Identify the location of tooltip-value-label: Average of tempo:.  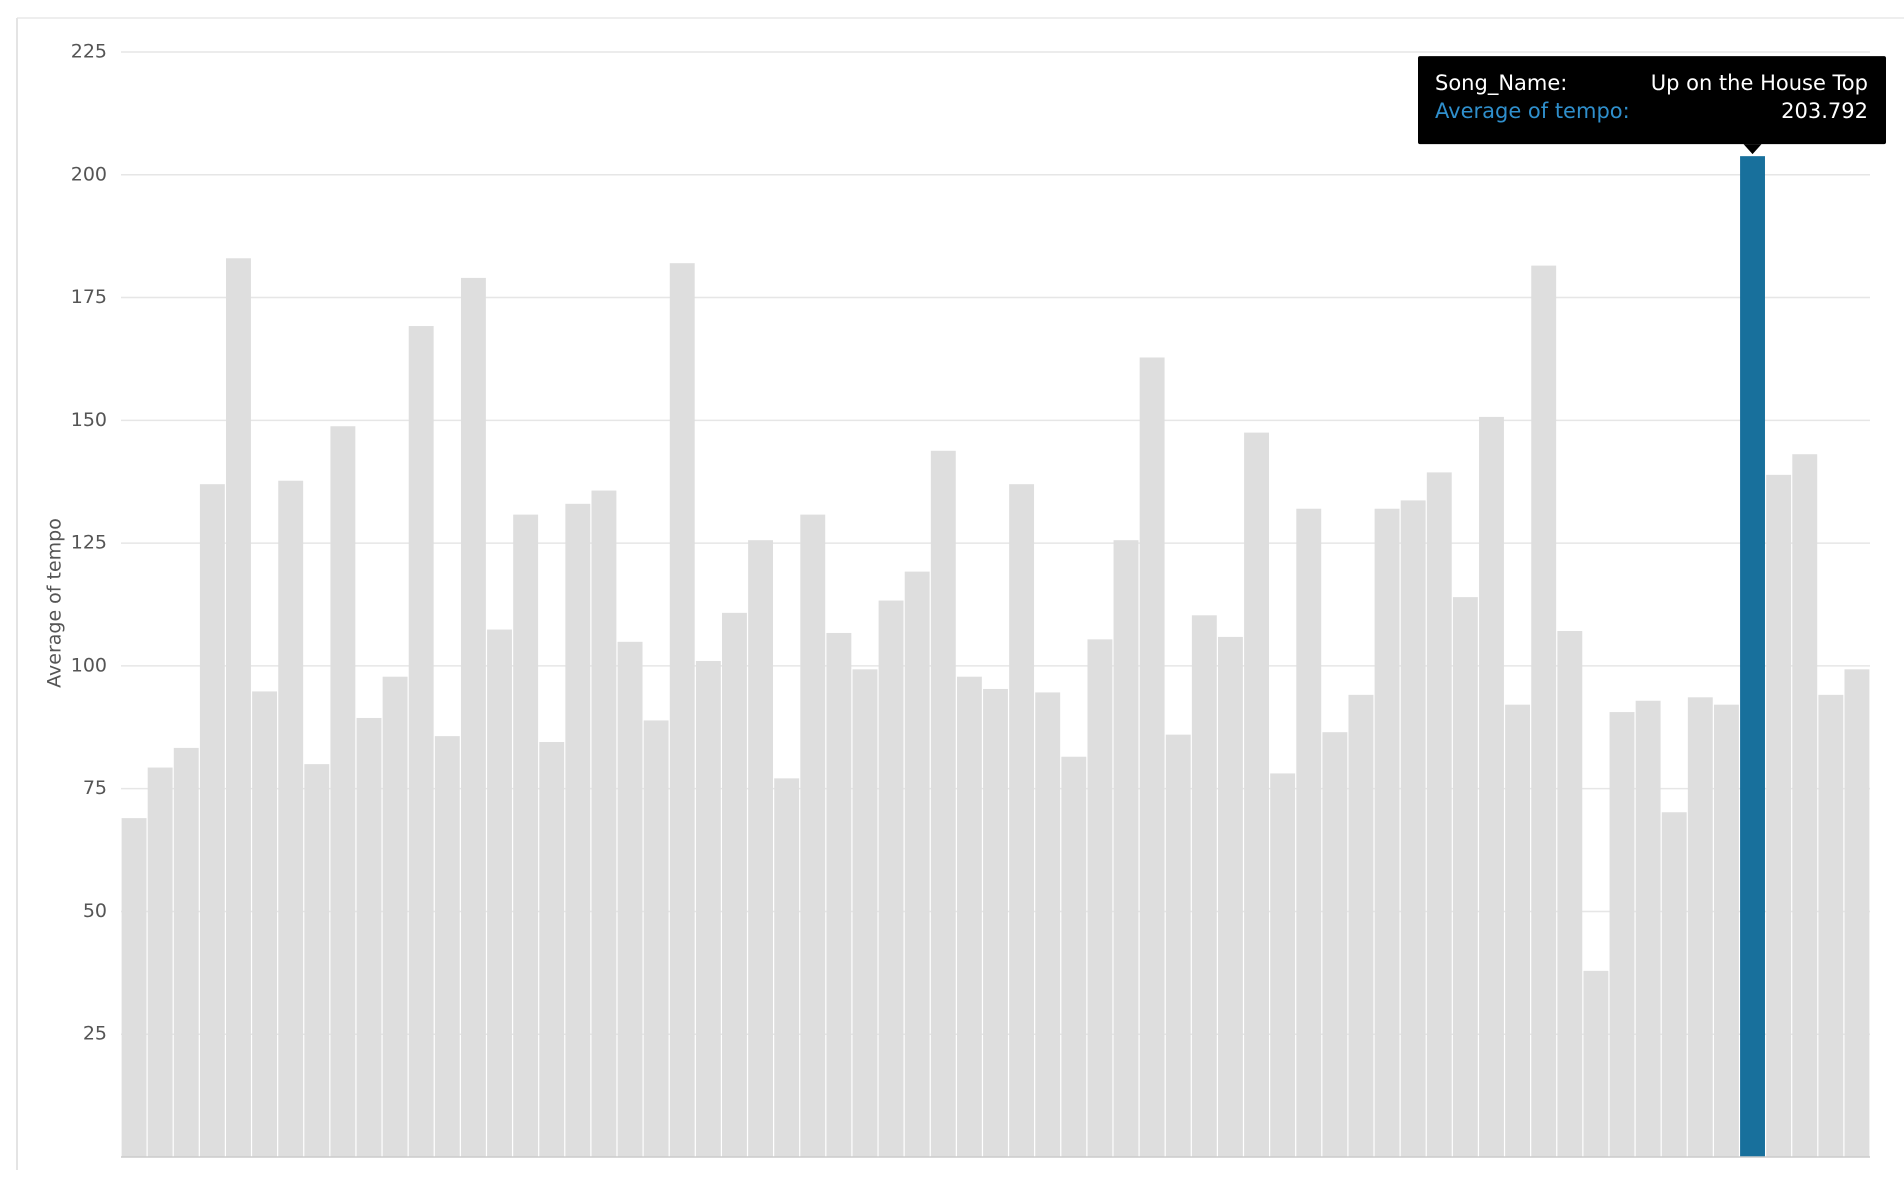
(1532, 111).